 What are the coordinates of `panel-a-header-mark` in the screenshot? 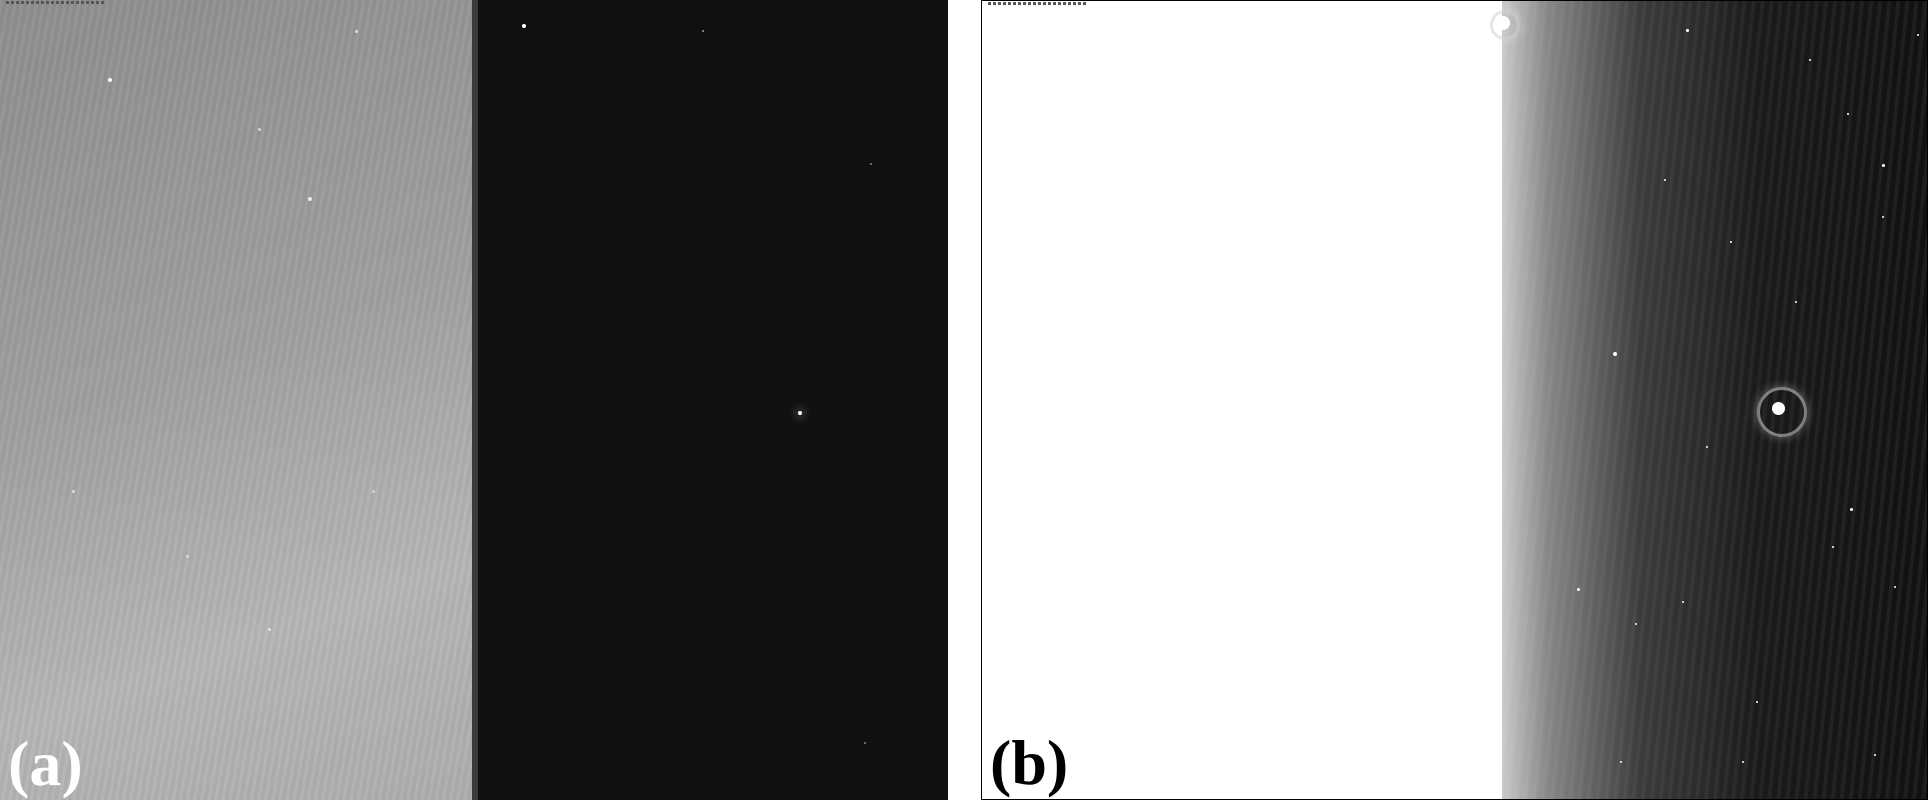 It's located at (56, 2).